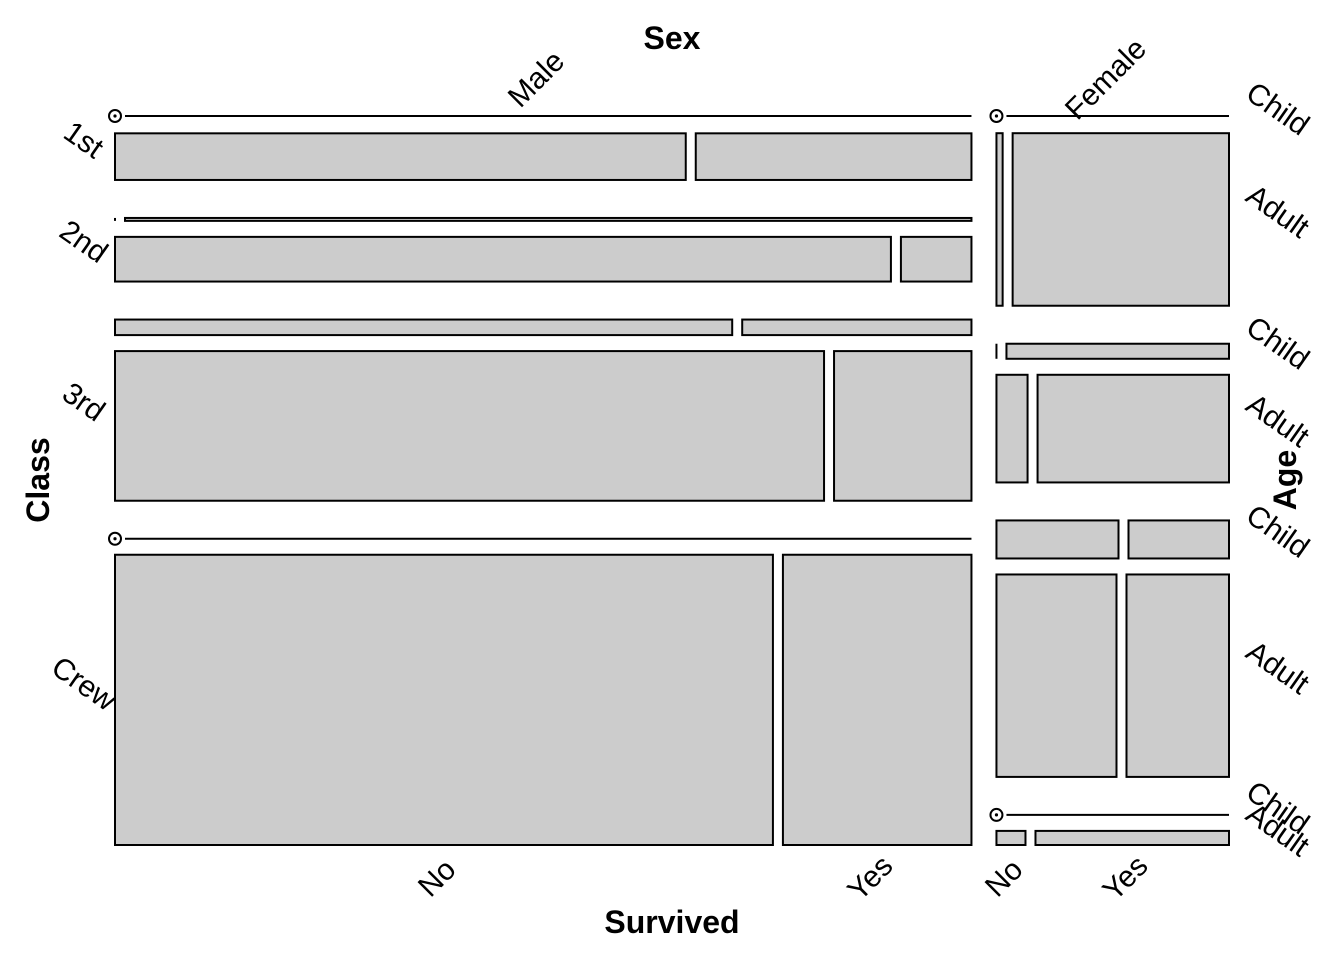 This screenshot has width=1344, height=960. What do you see at coordinates (857, 327) in the screenshot?
I see `tile-male-3rd-child-yes` at bounding box center [857, 327].